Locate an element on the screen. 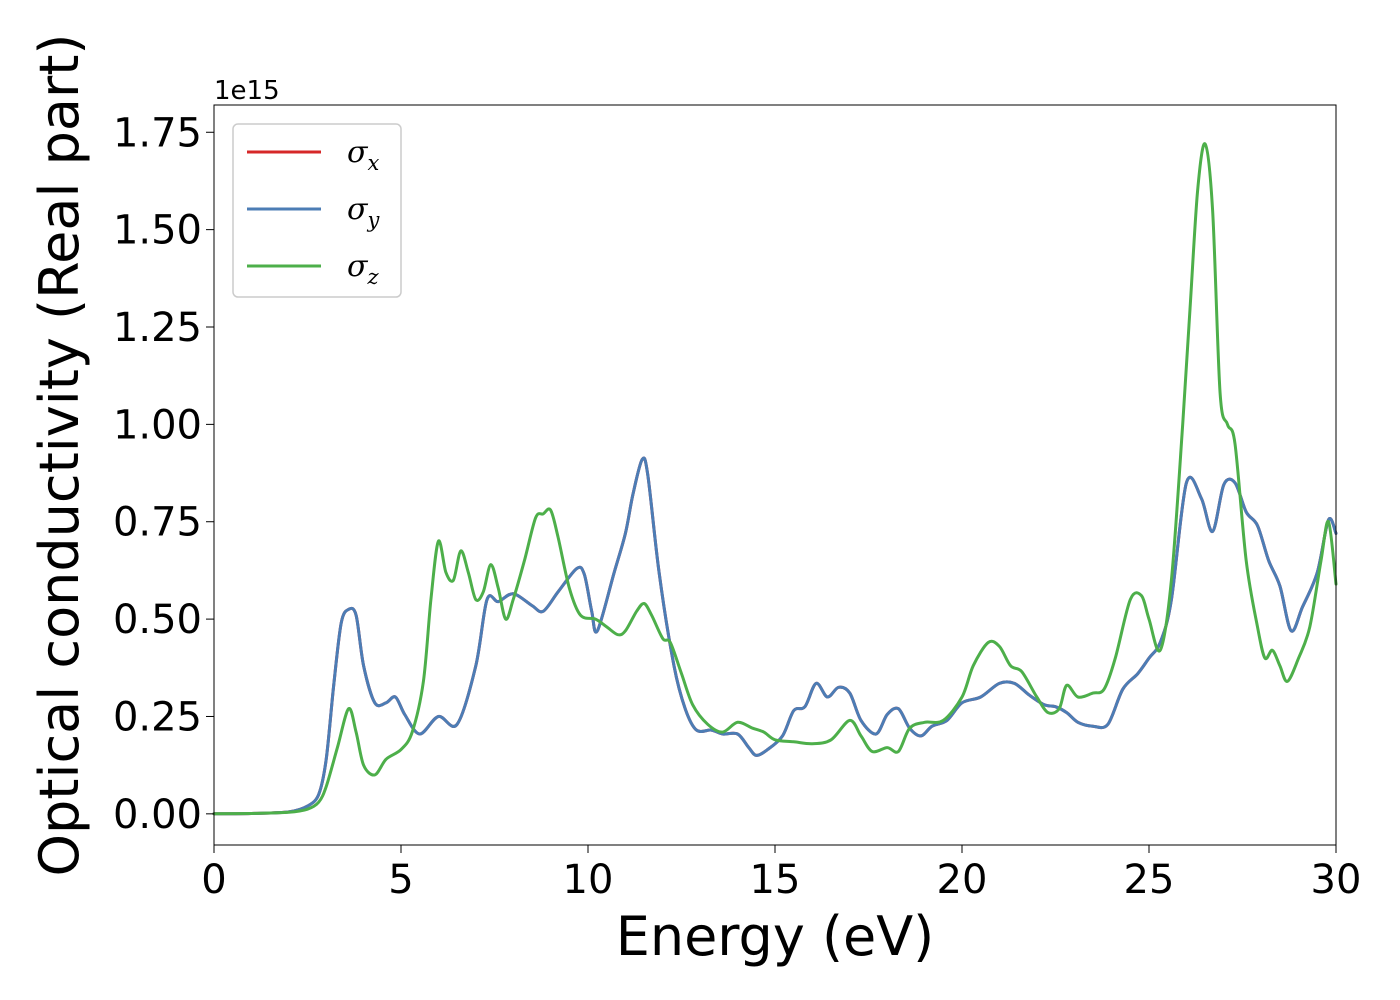  legend-label-x: σx is located at coordinates (363, 155).